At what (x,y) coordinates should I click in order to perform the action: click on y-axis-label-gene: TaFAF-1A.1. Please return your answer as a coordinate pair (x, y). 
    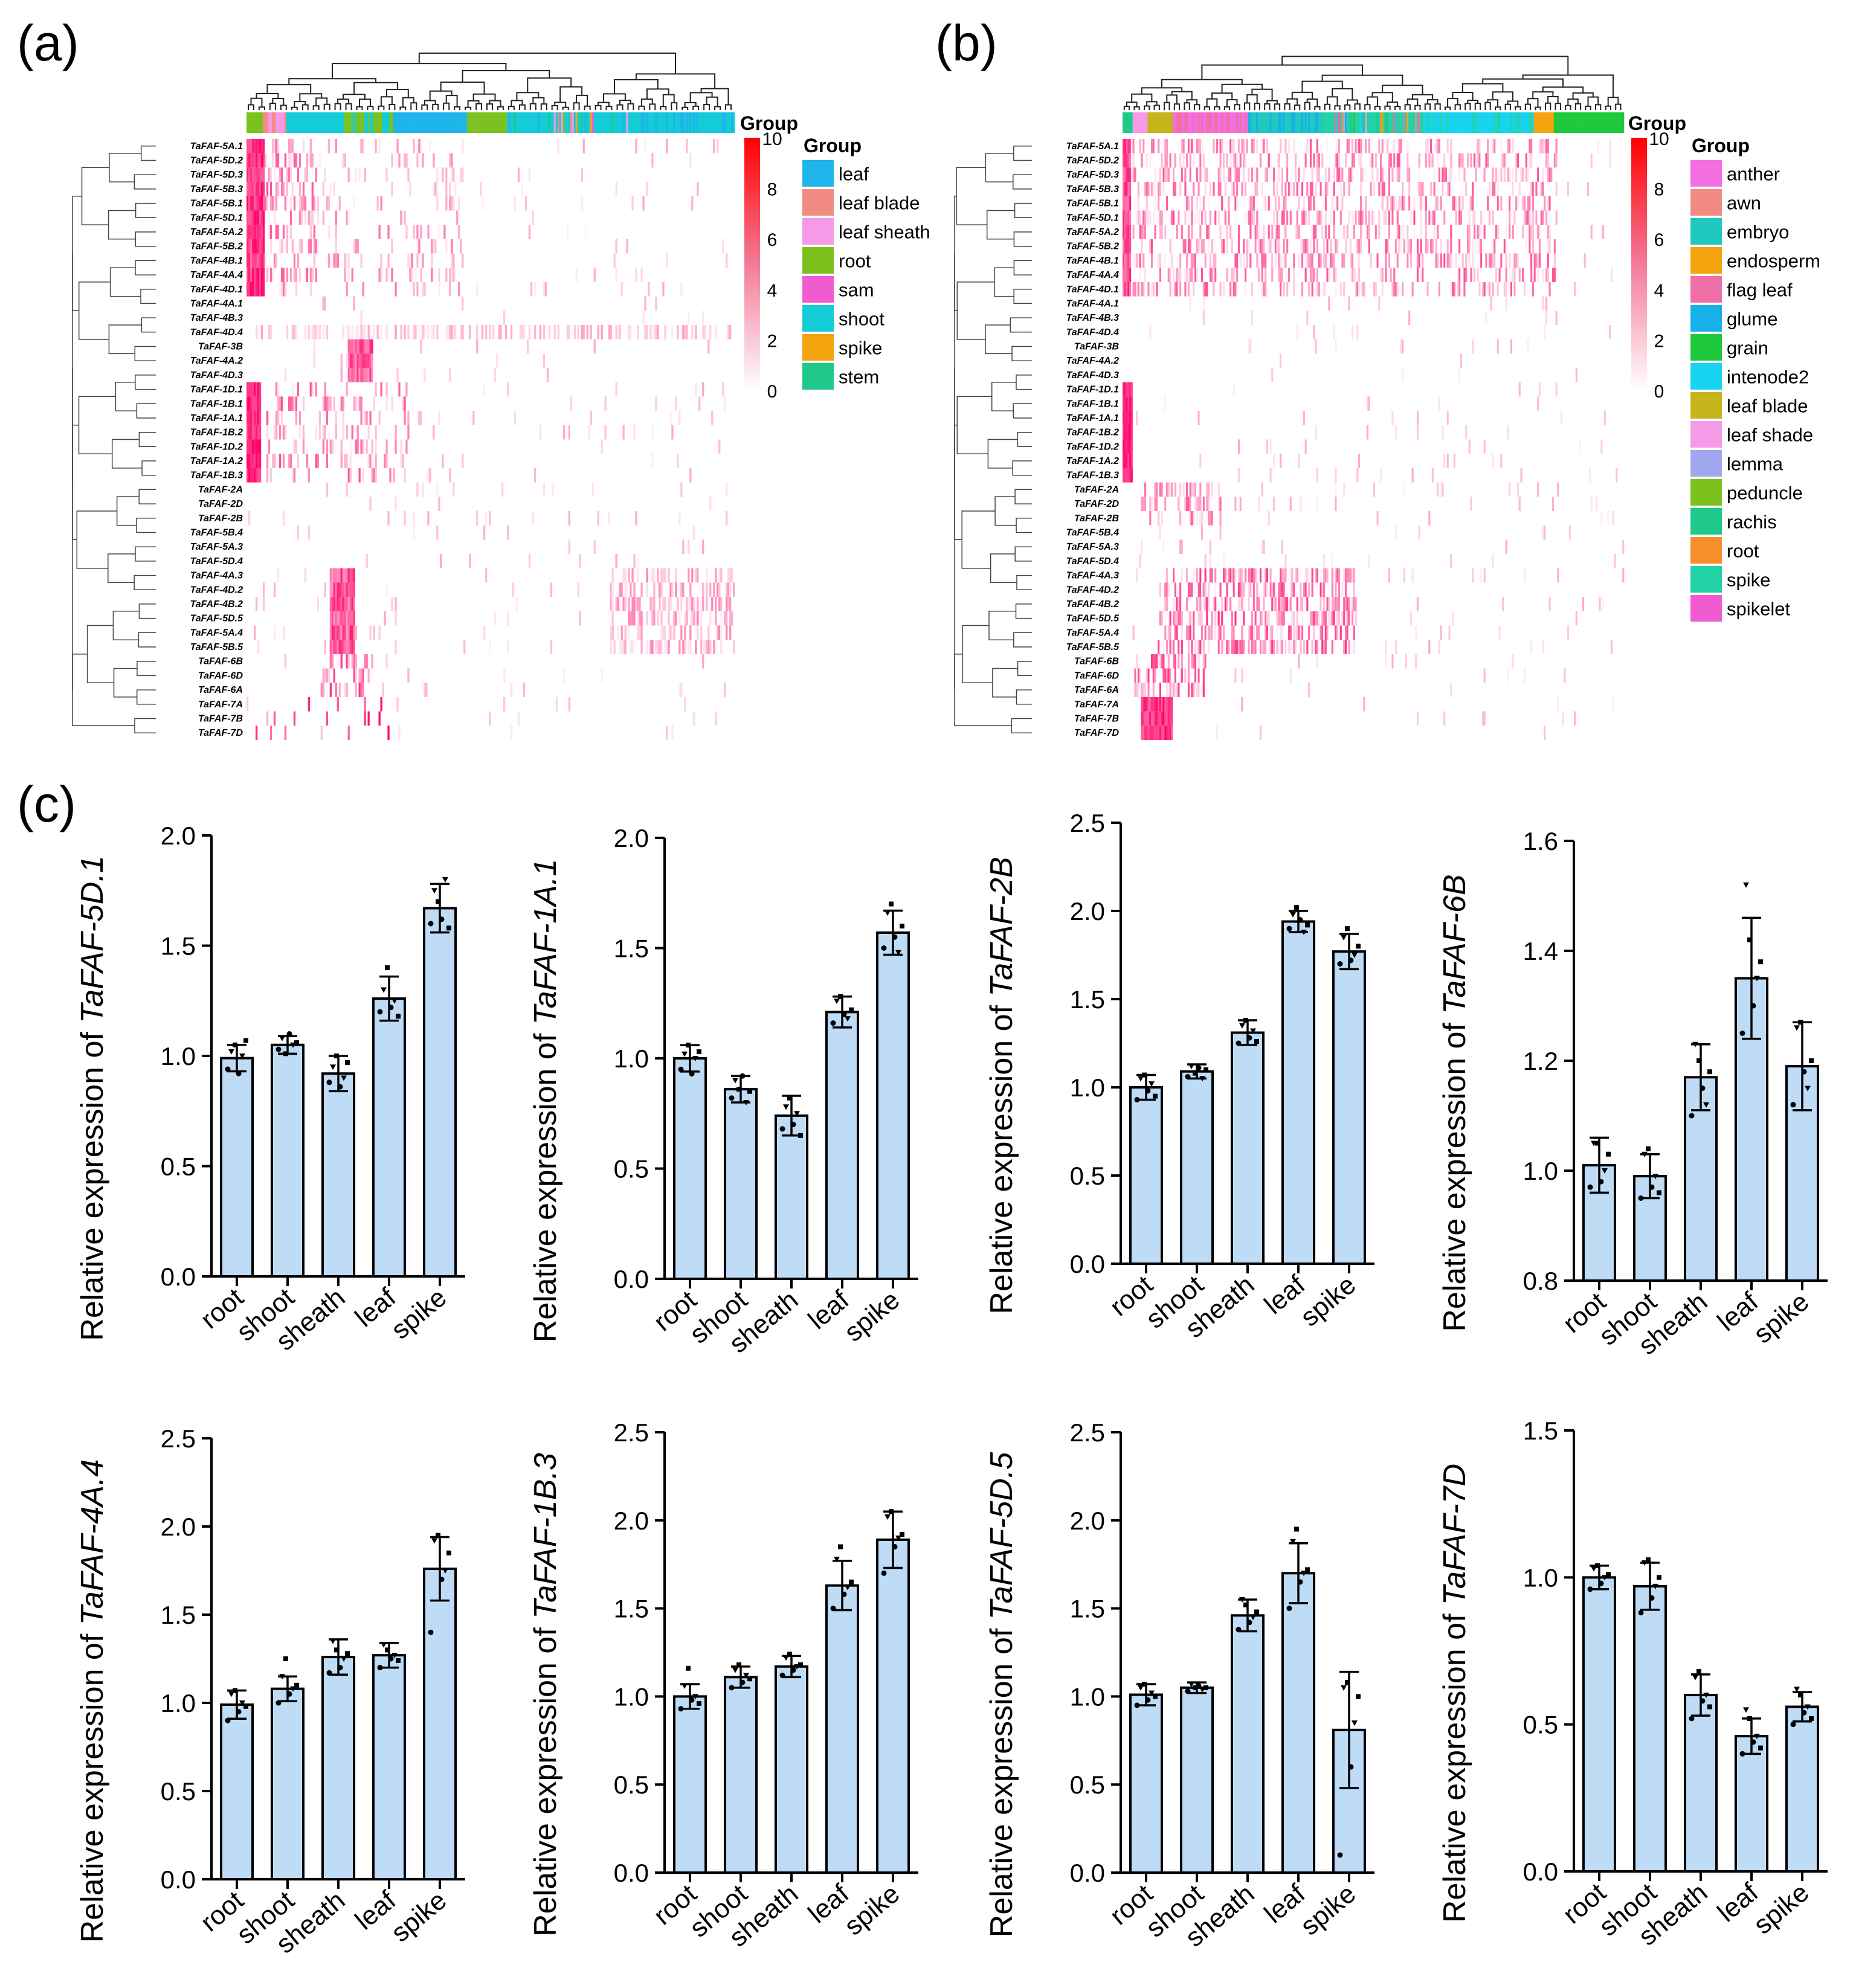
    Looking at the image, I should click on (545, 942).